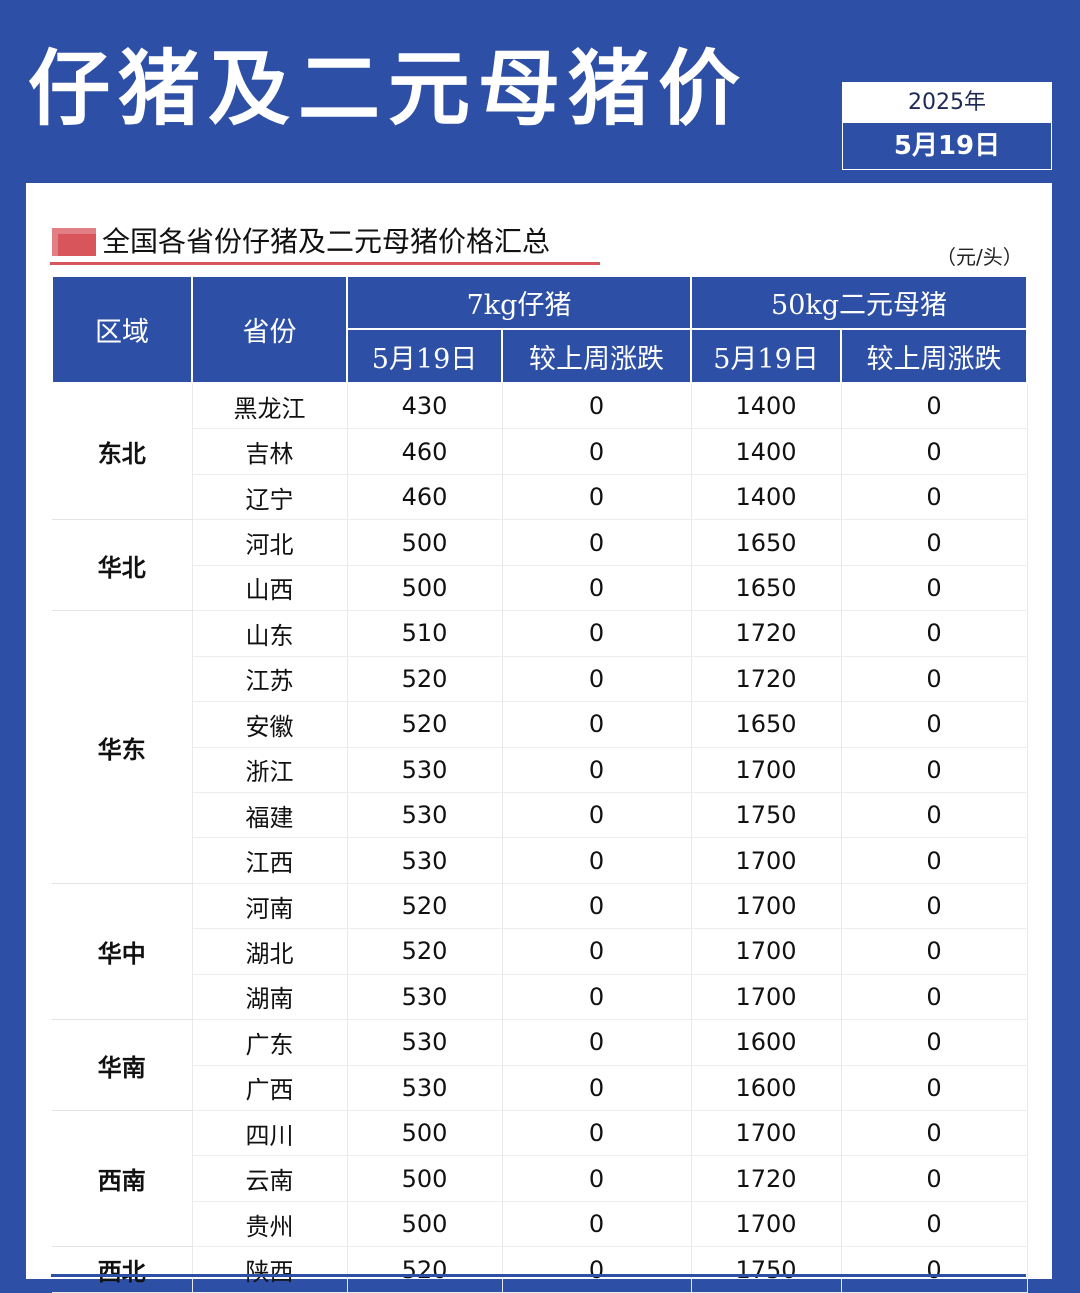 Image resolution: width=1080 pixels, height=1293 pixels. I want to click on header-piglet-change: 较上周涨跌, so click(596, 356).